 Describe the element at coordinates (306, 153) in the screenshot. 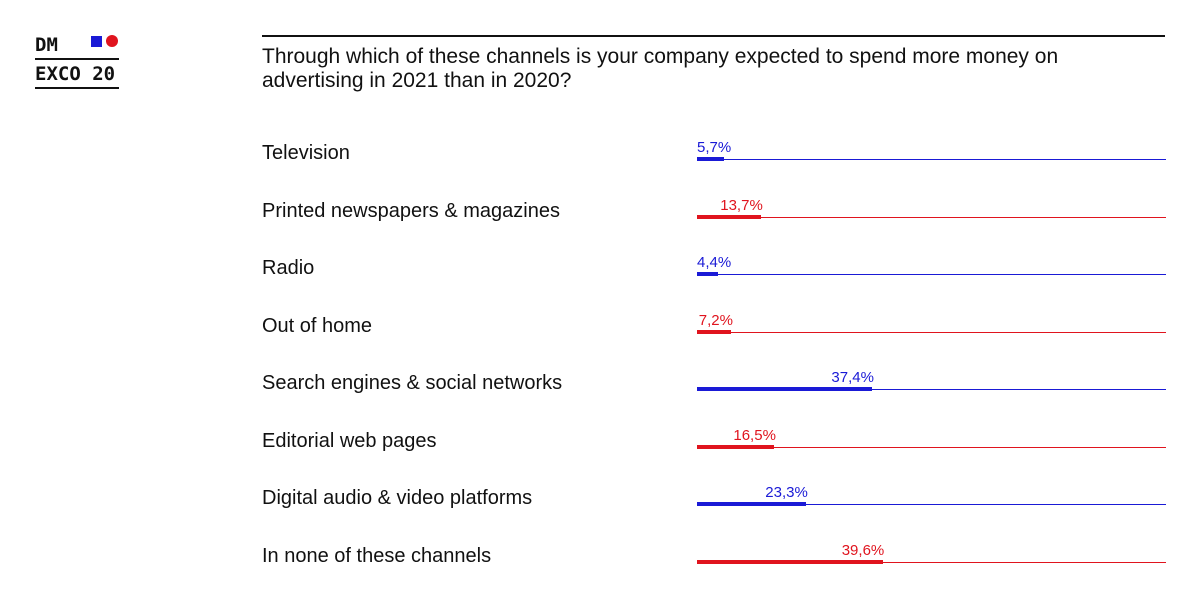

I see `category-label: Television` at that location.